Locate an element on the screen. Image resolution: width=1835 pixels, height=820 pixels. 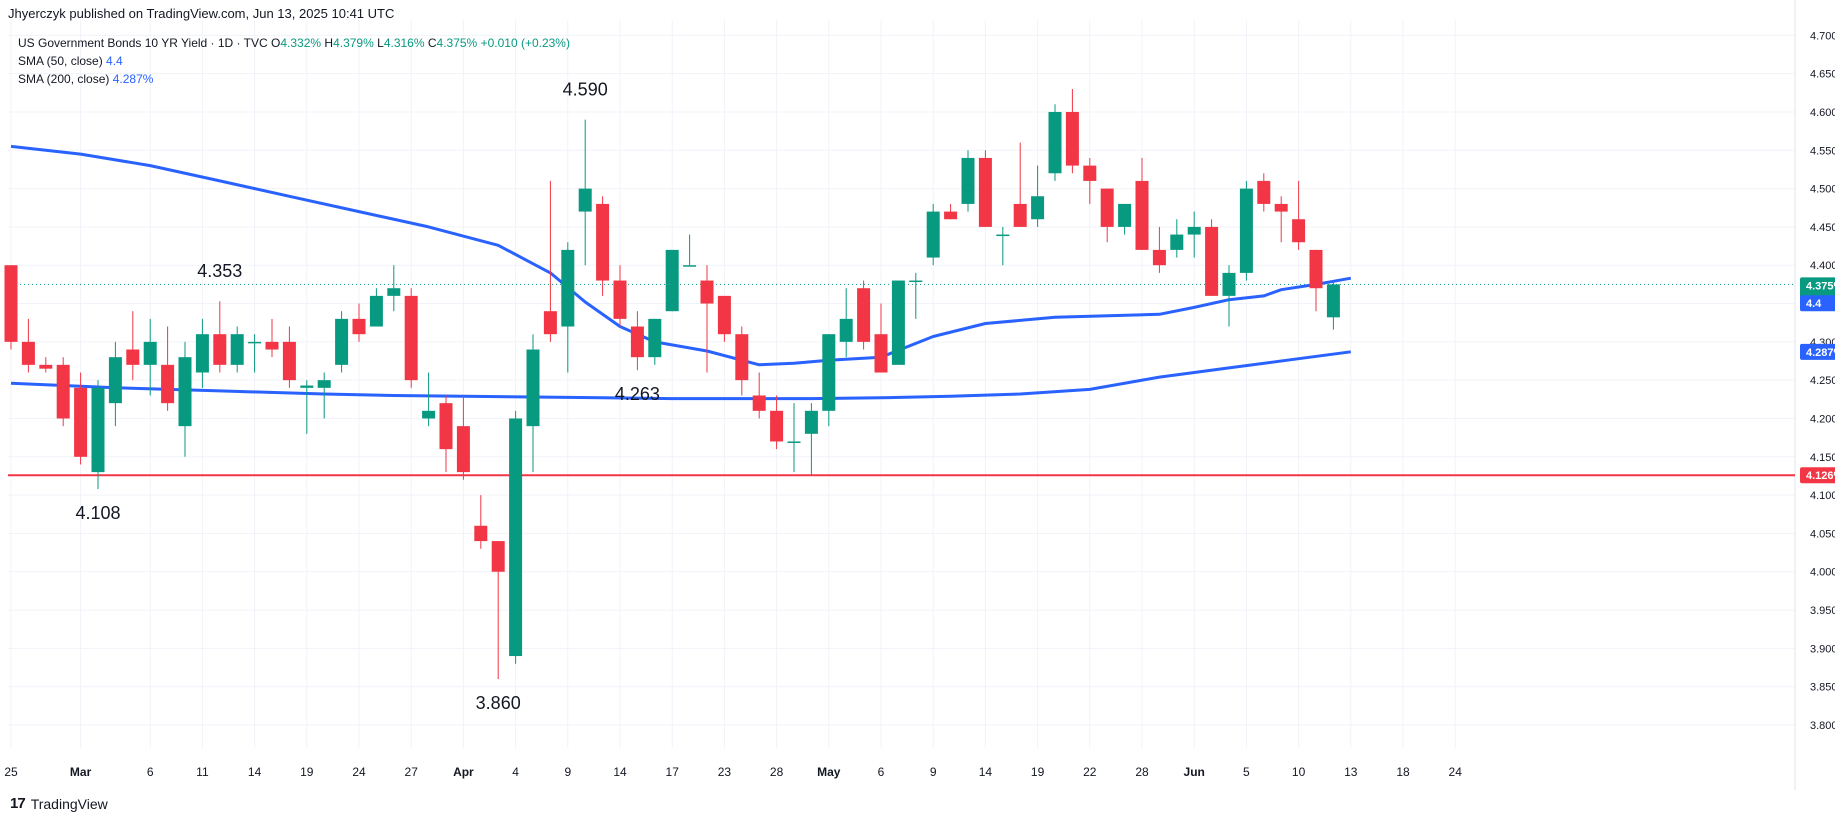
sma50-legend-row: SMA (50, close) 4.4 is located at coordinates (294, 61).